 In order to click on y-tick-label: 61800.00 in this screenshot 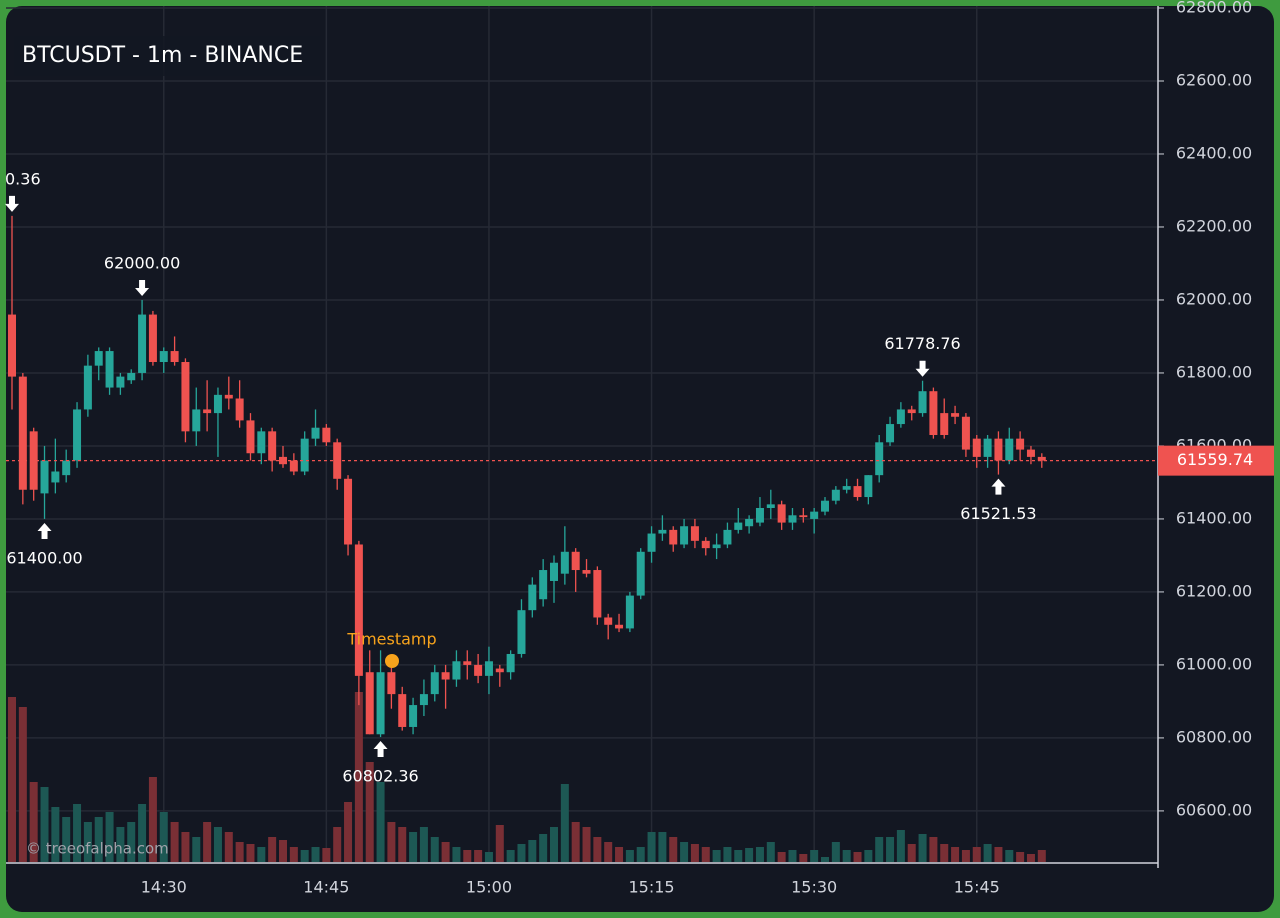, I will do `click(1214, 371)`.